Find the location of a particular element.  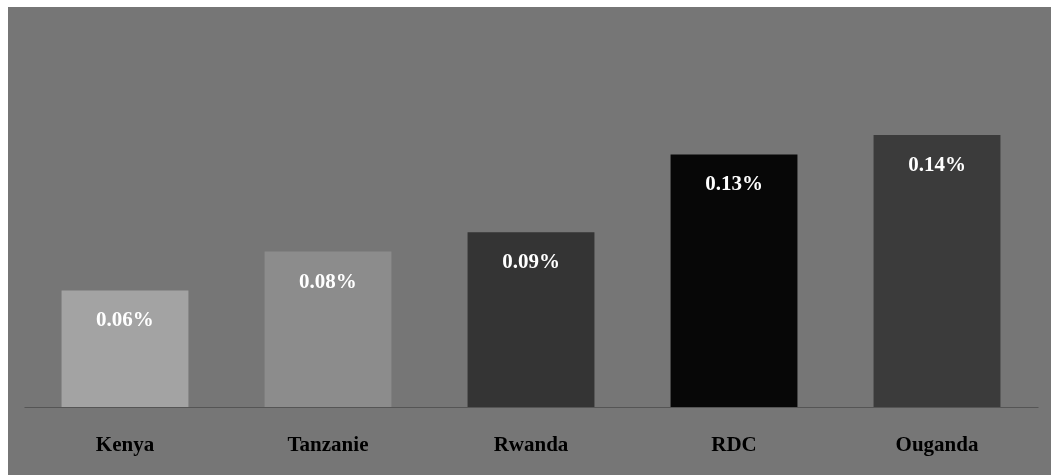

data-label: 0.14% is located at coordinates (937, 164).